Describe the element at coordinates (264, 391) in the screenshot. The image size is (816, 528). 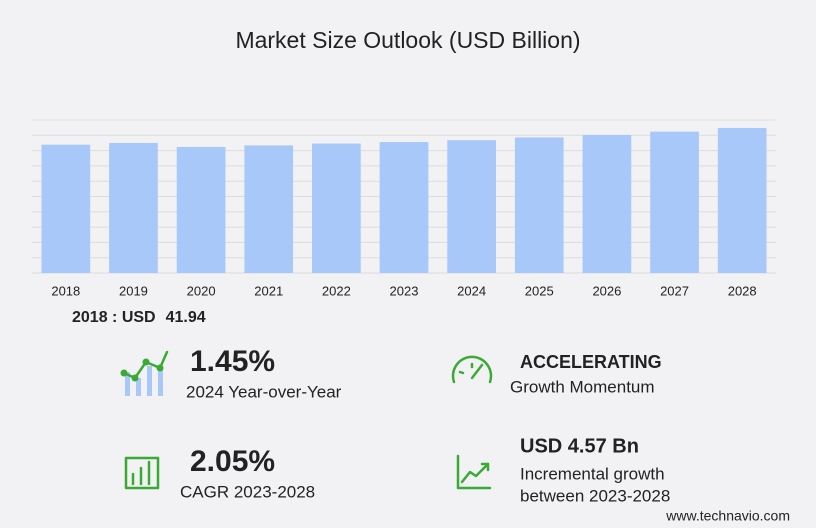
I see `kpi-label: 2024 Year-over-Year` at that location.